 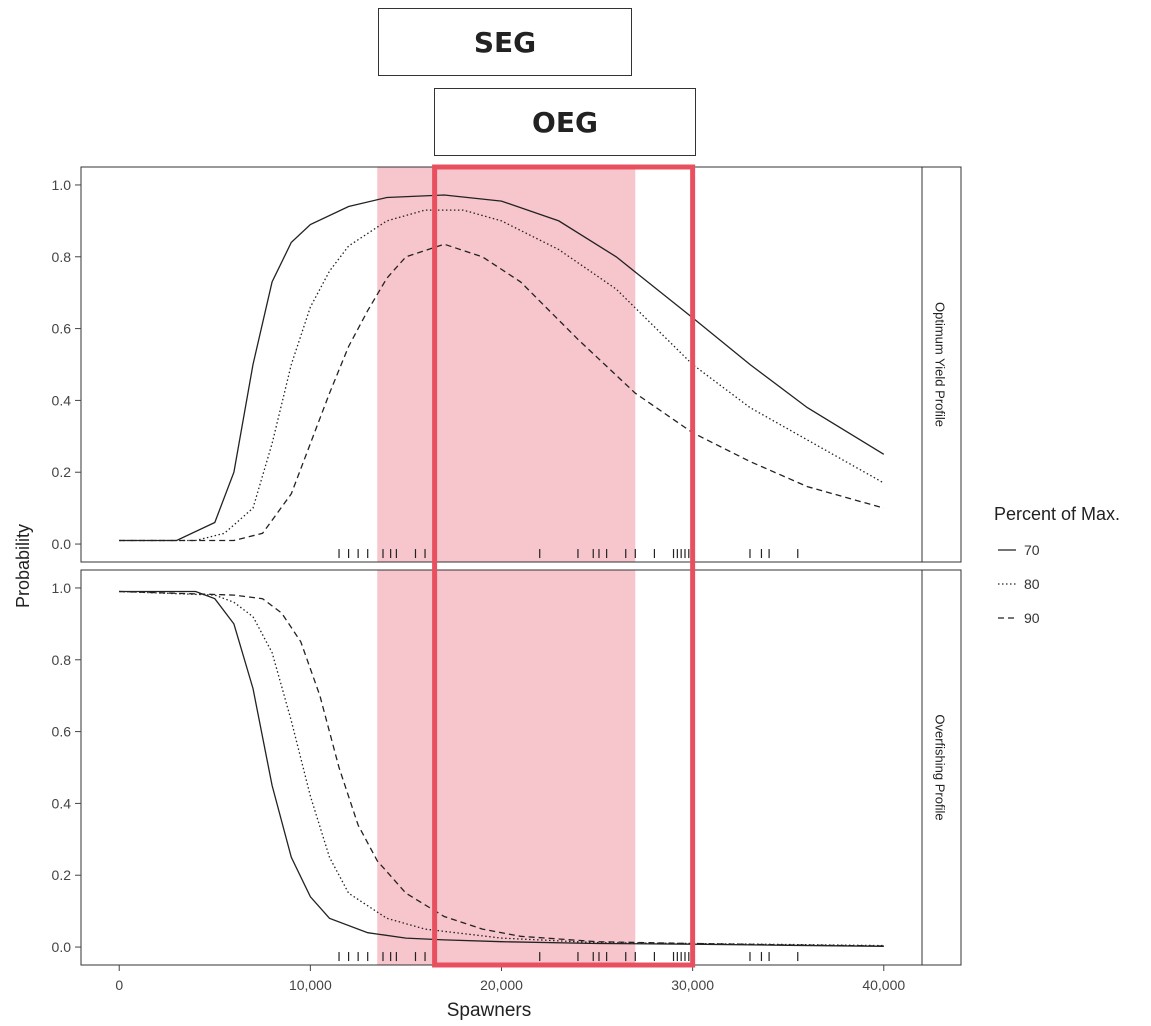 What do you see at coordinates (1032, 550) in the screenshot?
I see `legend-label-70: 70` at bounding box center [1032, 550].